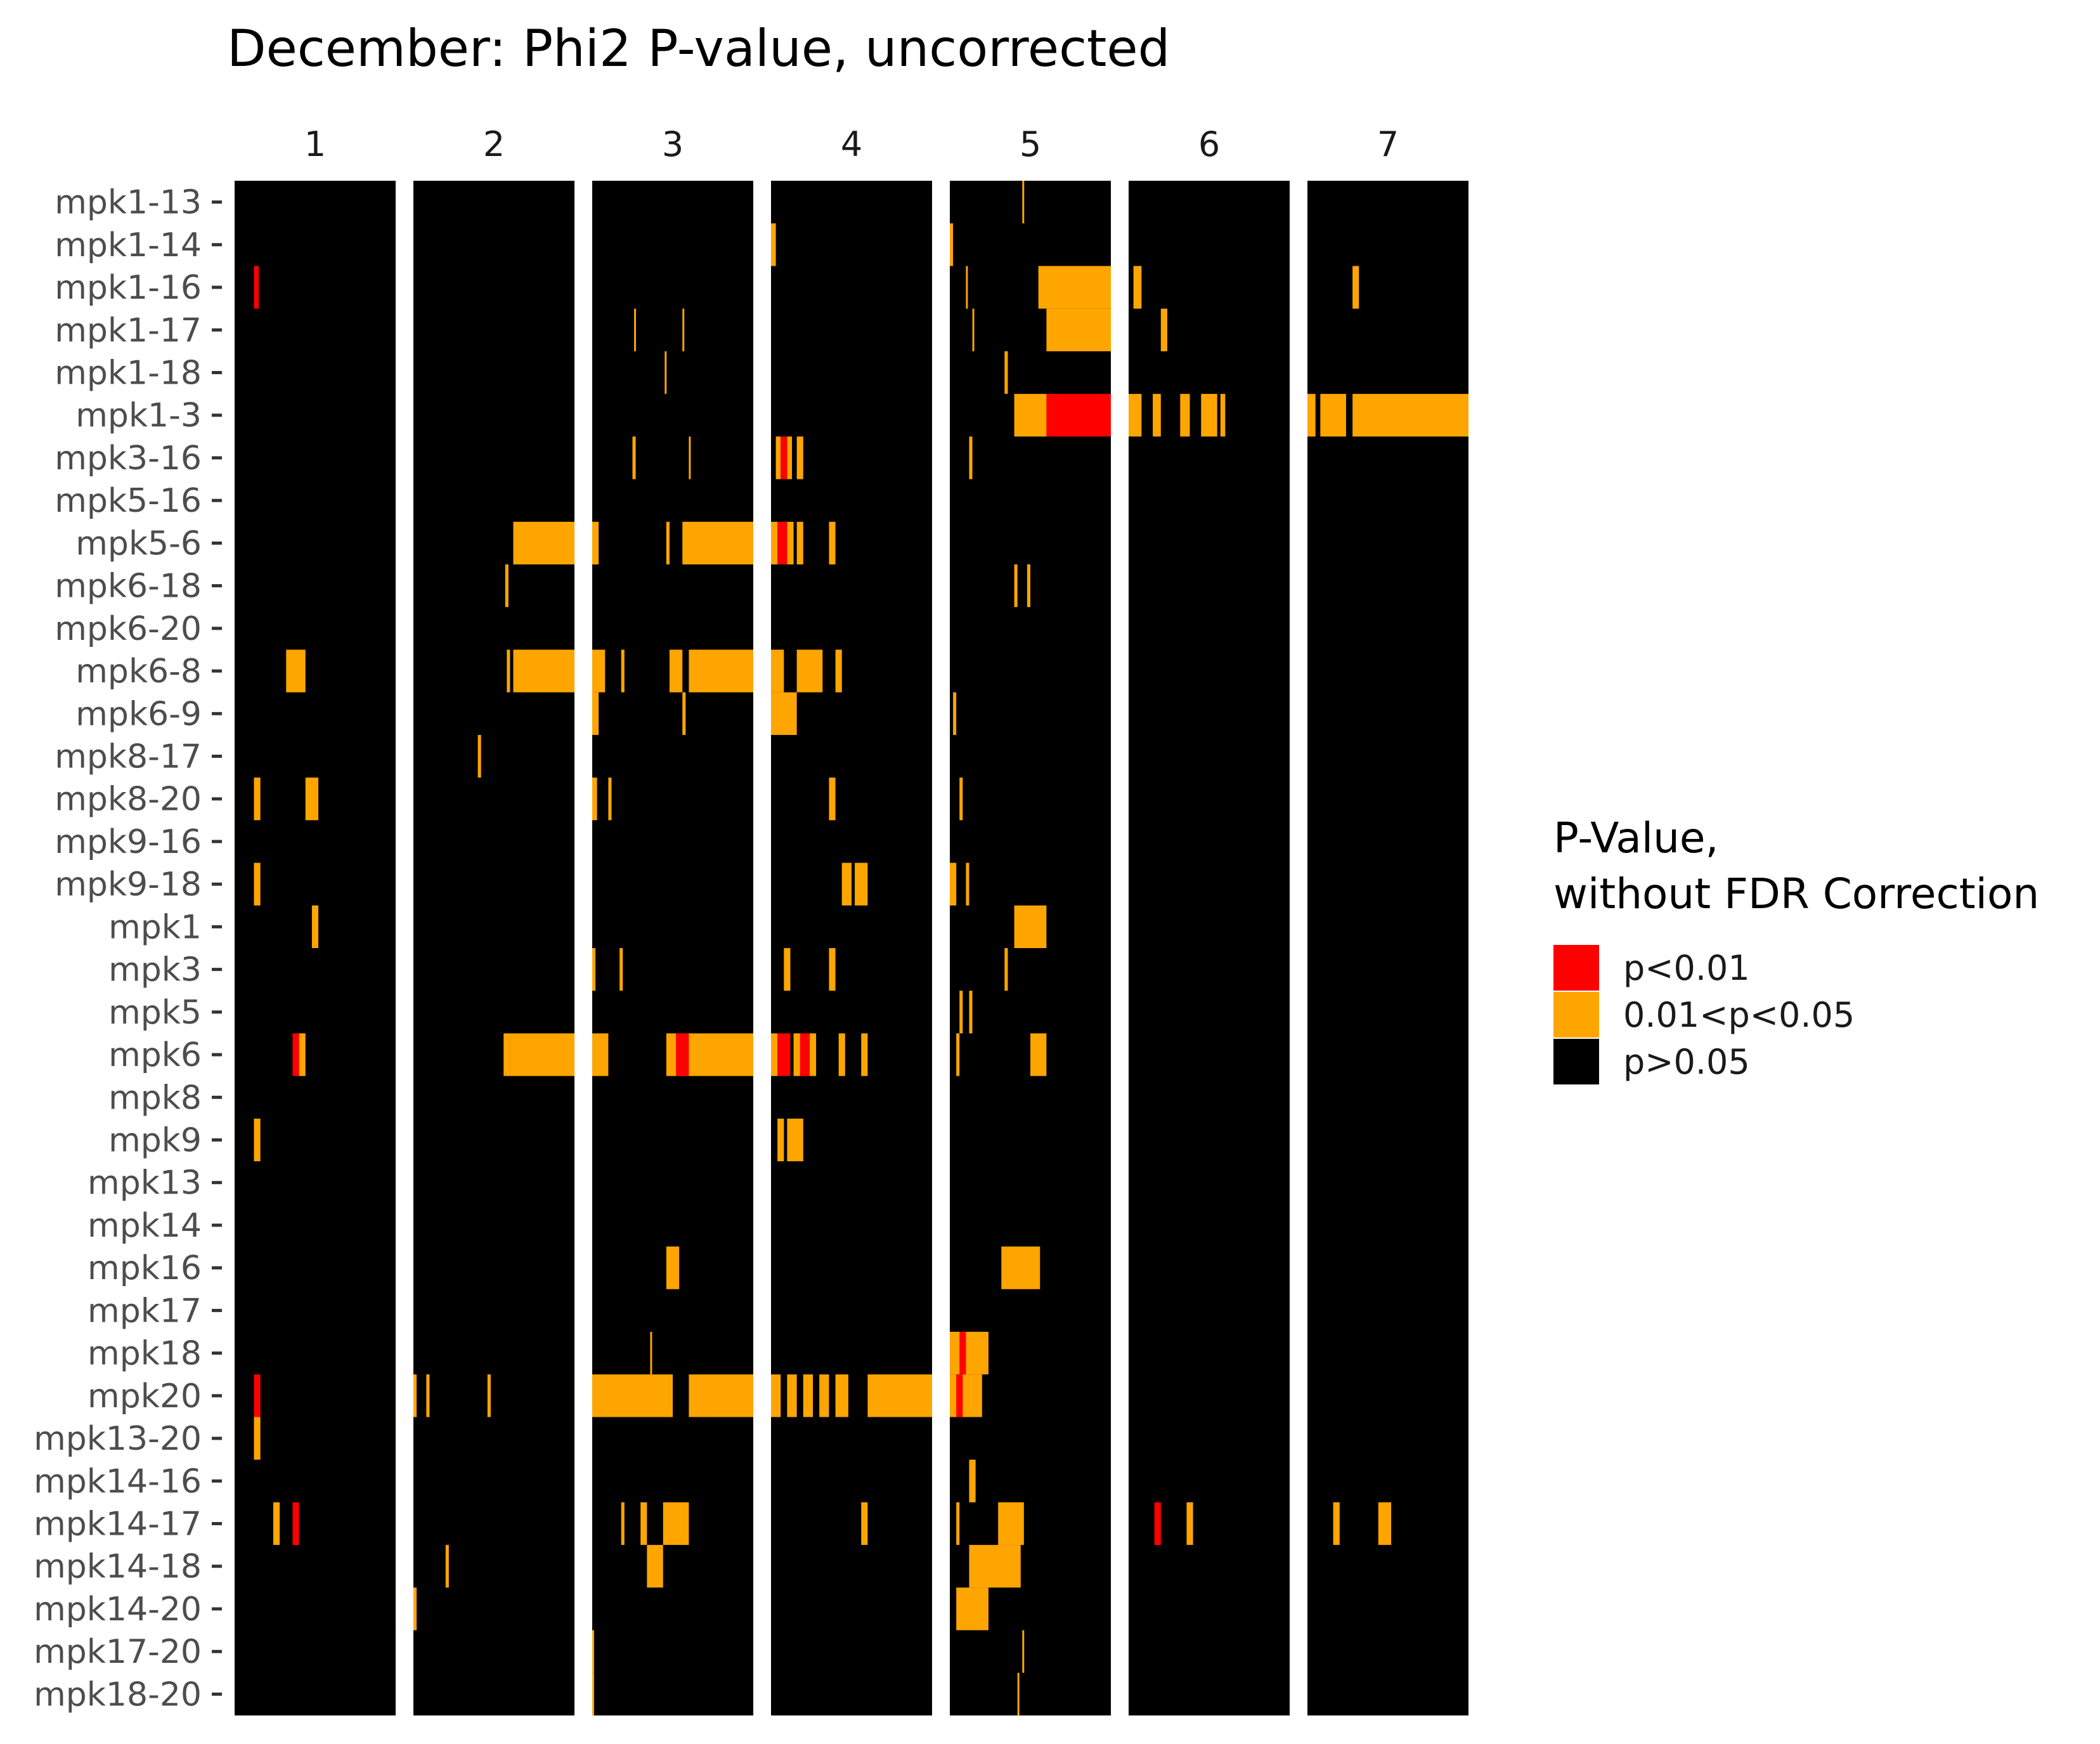  Describe the element at coordinates (494, 144) in the screenshot. I see `facet-label-2: 2` at that location.